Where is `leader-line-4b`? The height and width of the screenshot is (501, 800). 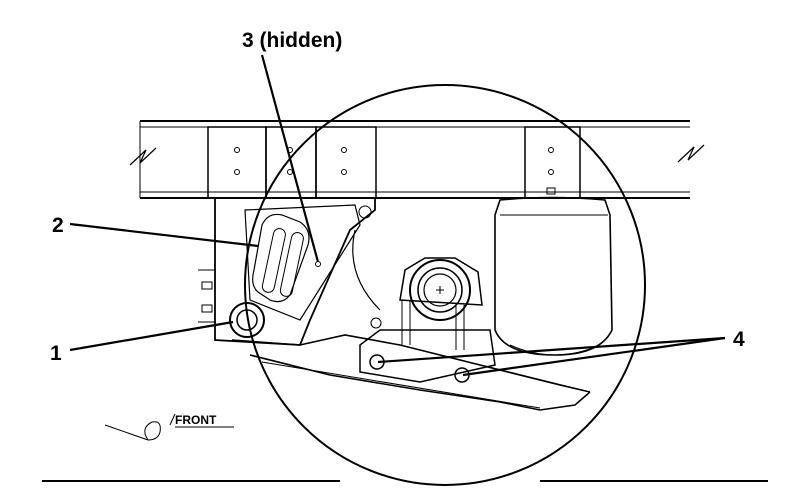
leader-line-4b is located at coordinates (594, 356).